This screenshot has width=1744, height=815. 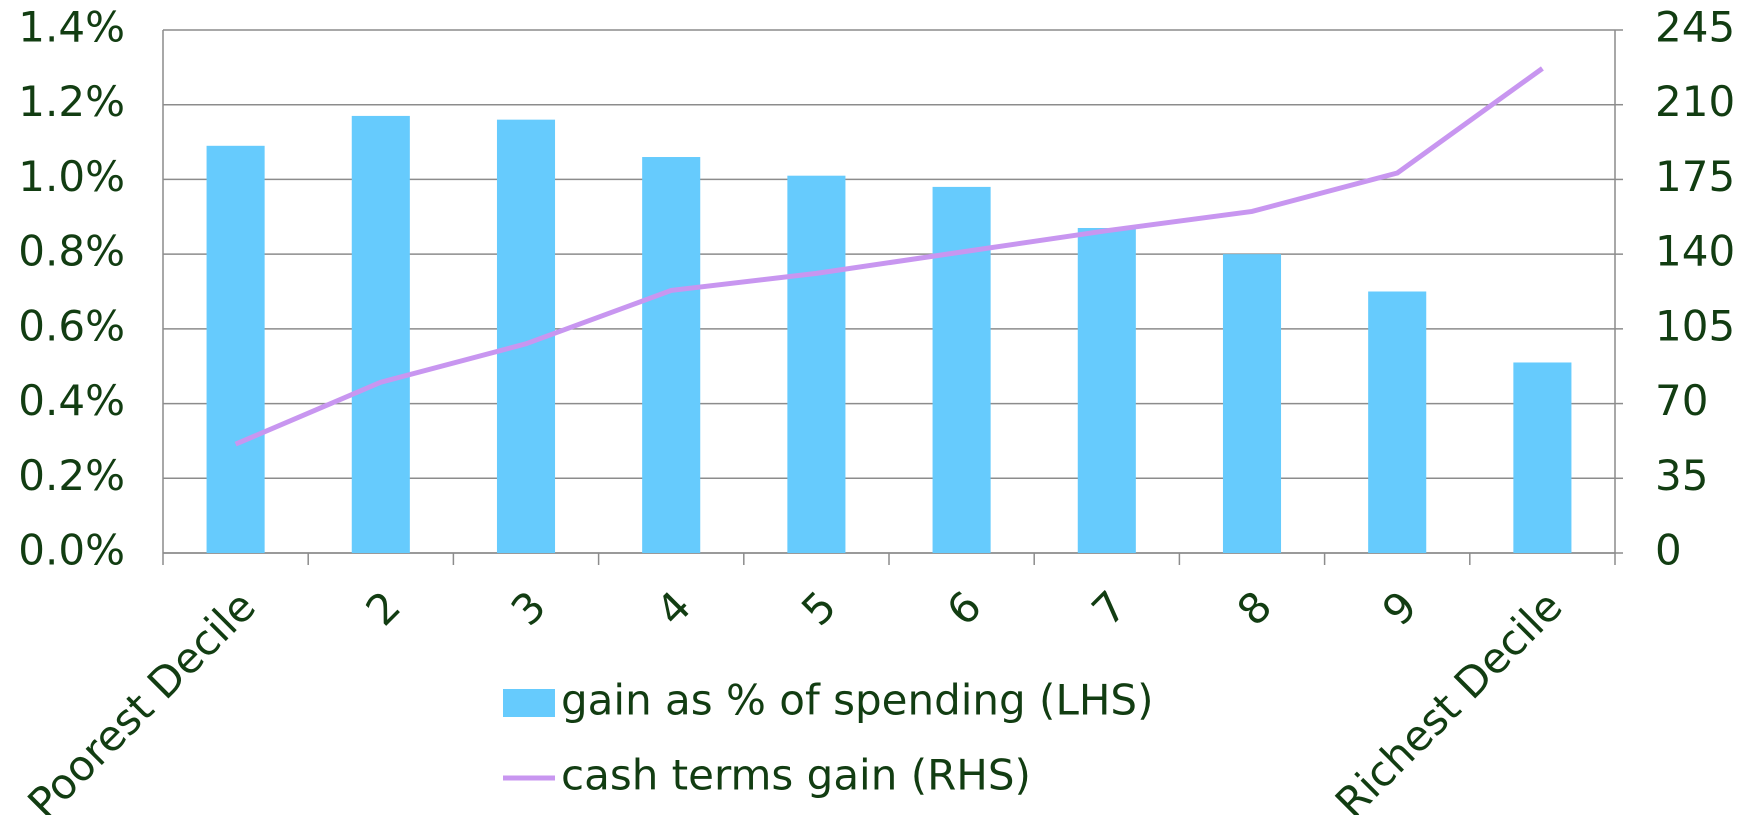 I want to click on x-tick-label: 4, so click(x=674, y=609).